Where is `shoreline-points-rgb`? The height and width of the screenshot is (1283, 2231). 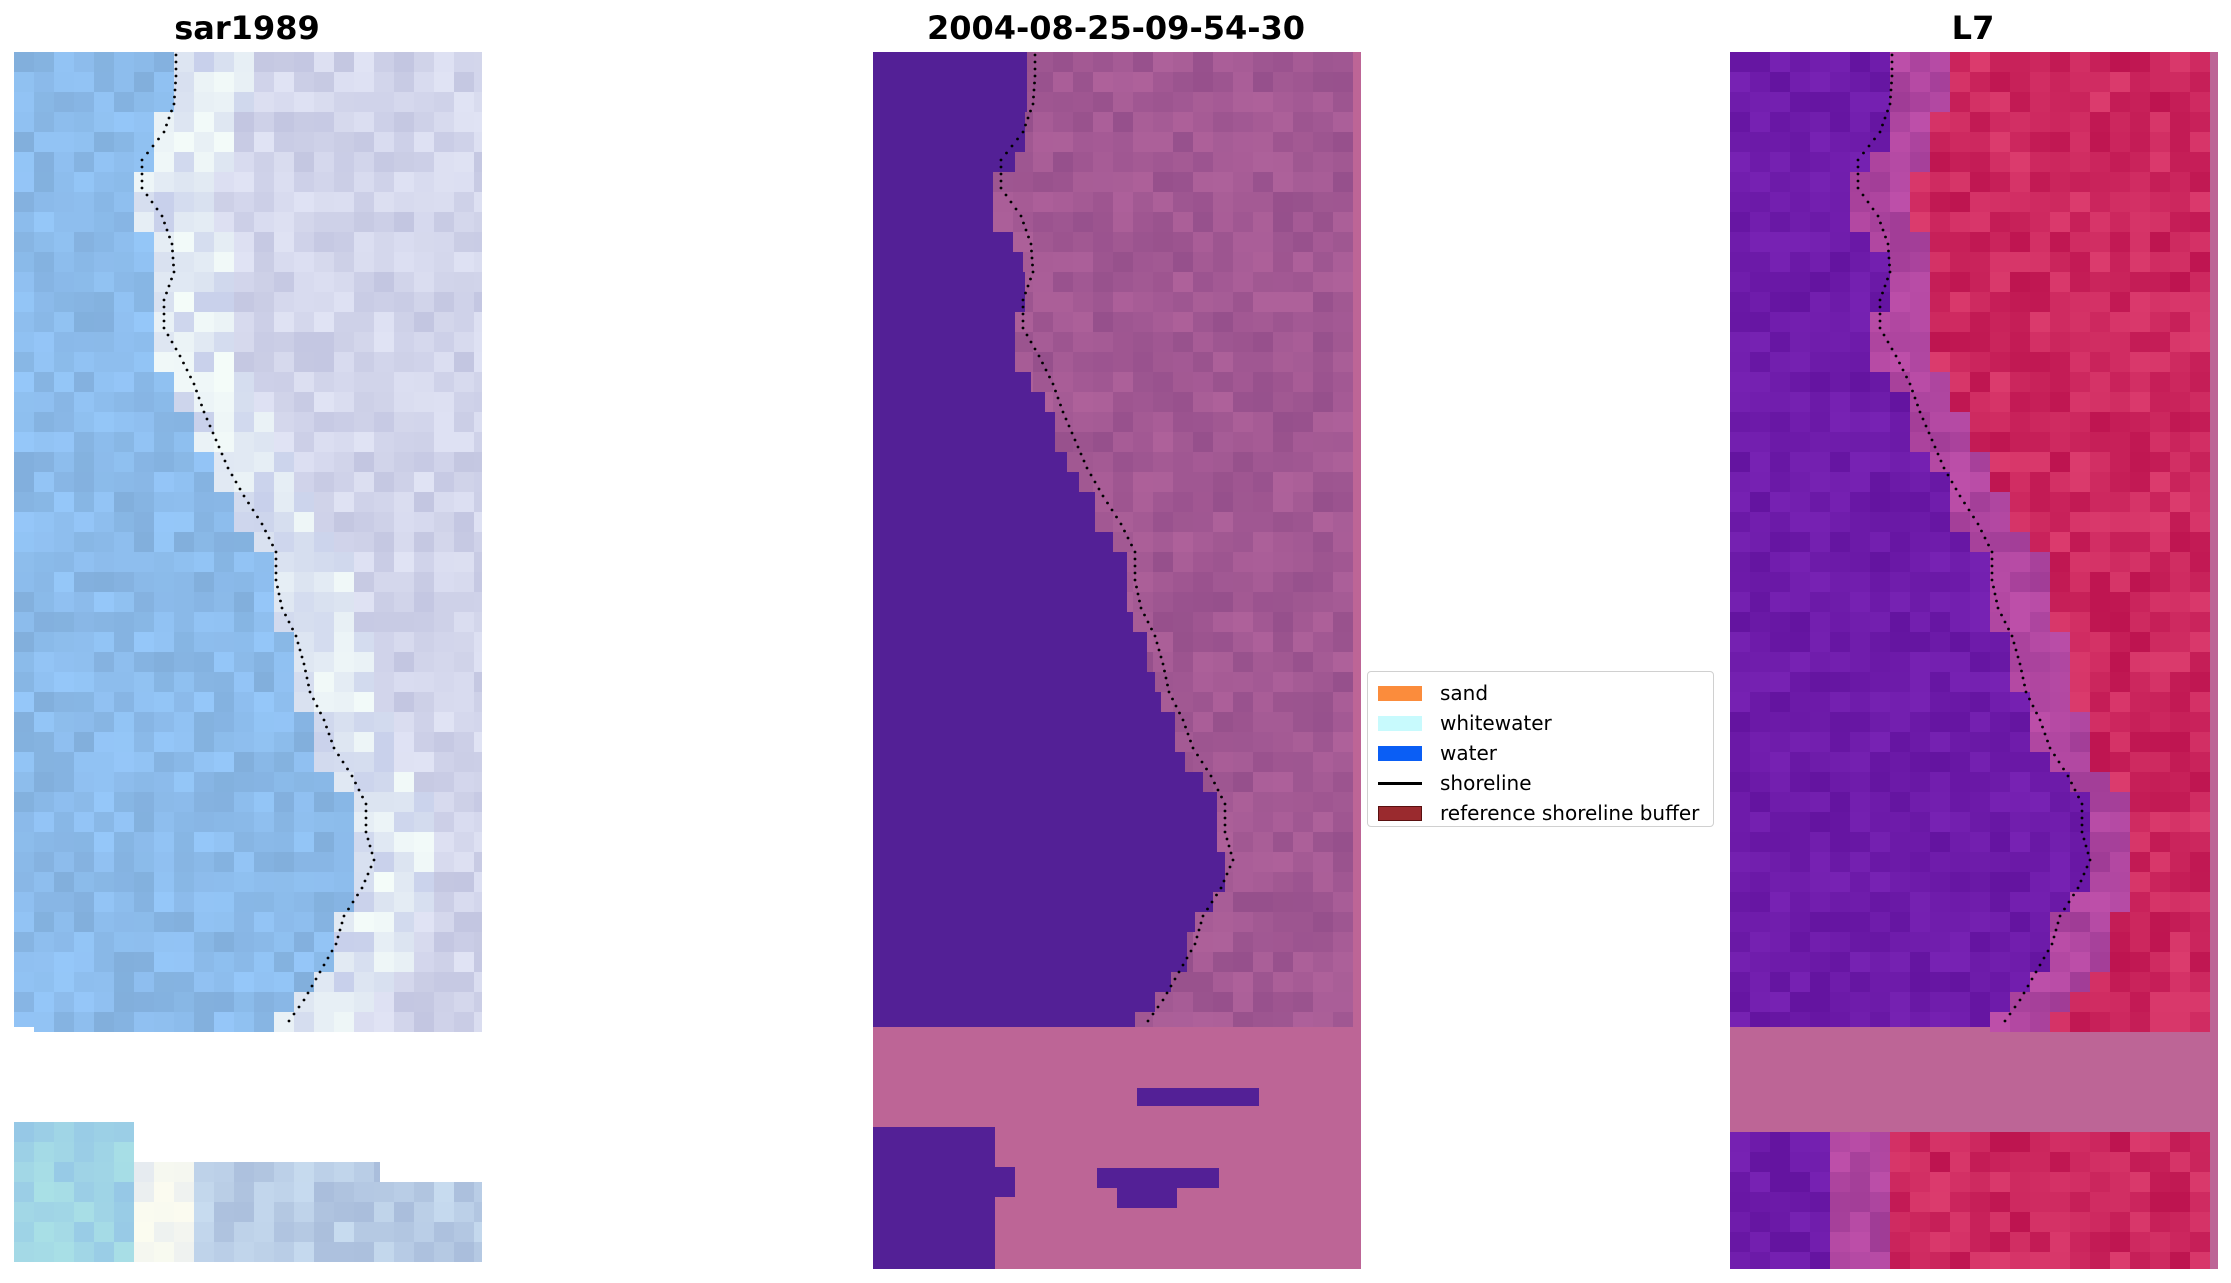 shoreline-points-rgb is located at coordinates (258, 538).